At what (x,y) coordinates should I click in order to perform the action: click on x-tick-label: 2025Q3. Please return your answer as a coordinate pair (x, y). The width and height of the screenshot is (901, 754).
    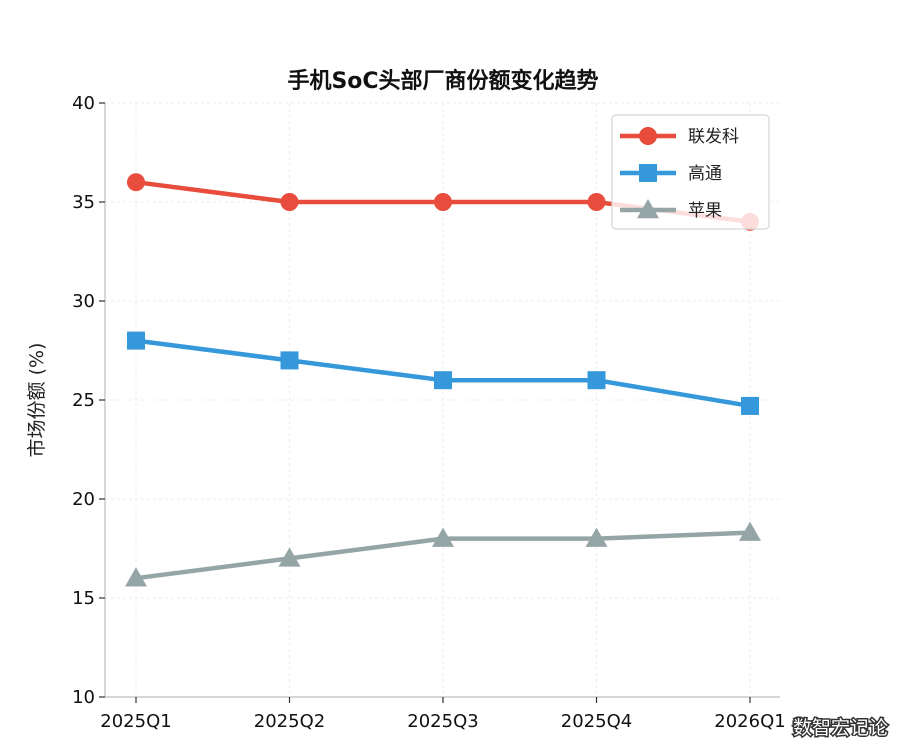
    Looking at the image, I should click on (442, 721).